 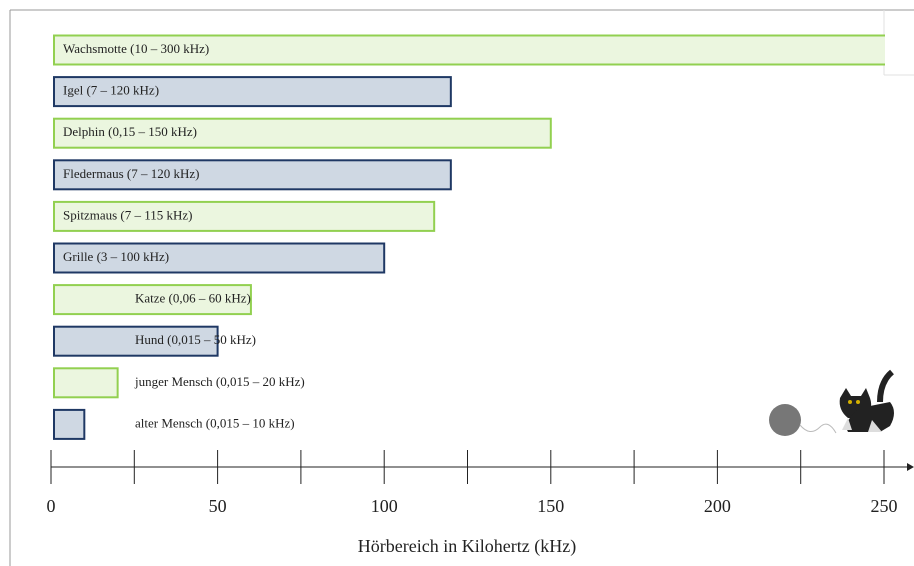 I want to click on bar-label: Katze (0,06 – 60 kHz), so click(x=193, y=298).